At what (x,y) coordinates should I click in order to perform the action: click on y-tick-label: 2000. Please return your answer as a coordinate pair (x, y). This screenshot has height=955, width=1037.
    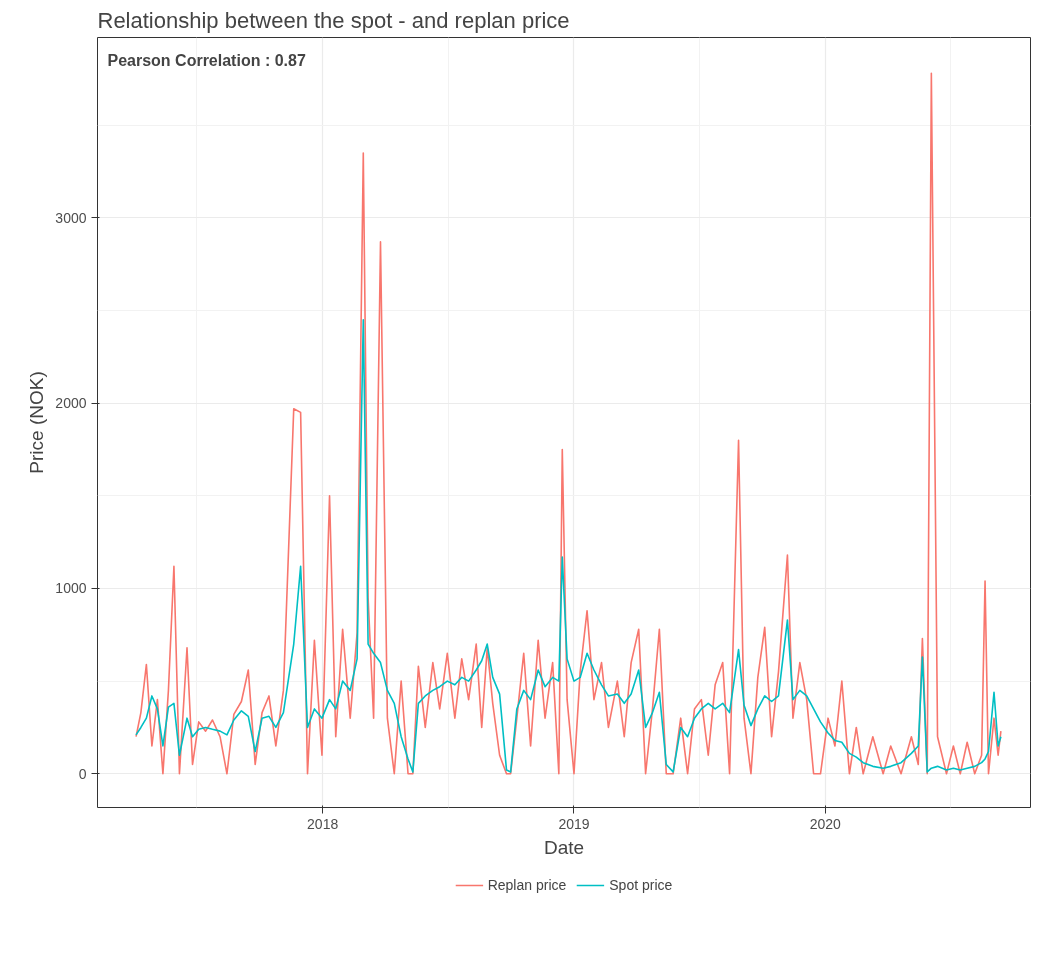
    Looking at the image, I should click on (71, 403).